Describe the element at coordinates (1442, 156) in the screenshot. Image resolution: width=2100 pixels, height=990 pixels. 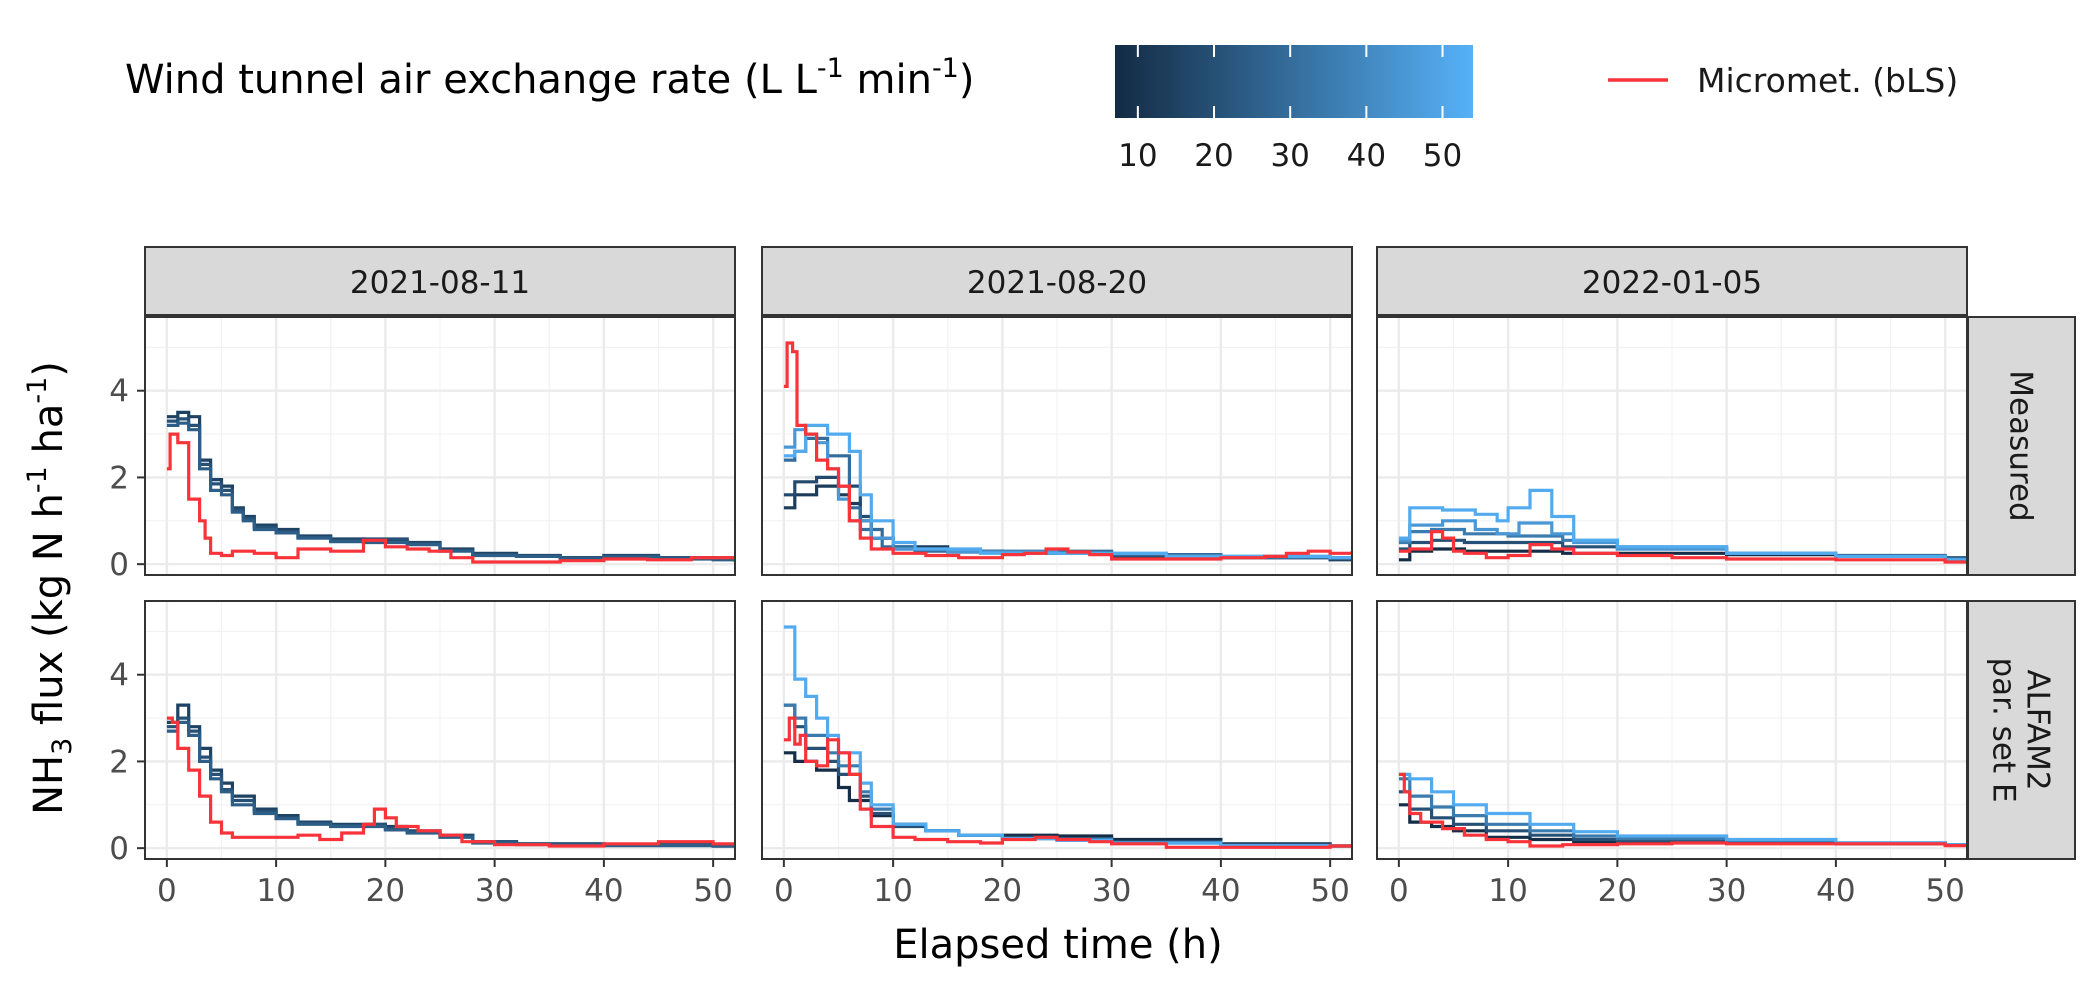
I see `colorbar-tick-label: 50` at that location.